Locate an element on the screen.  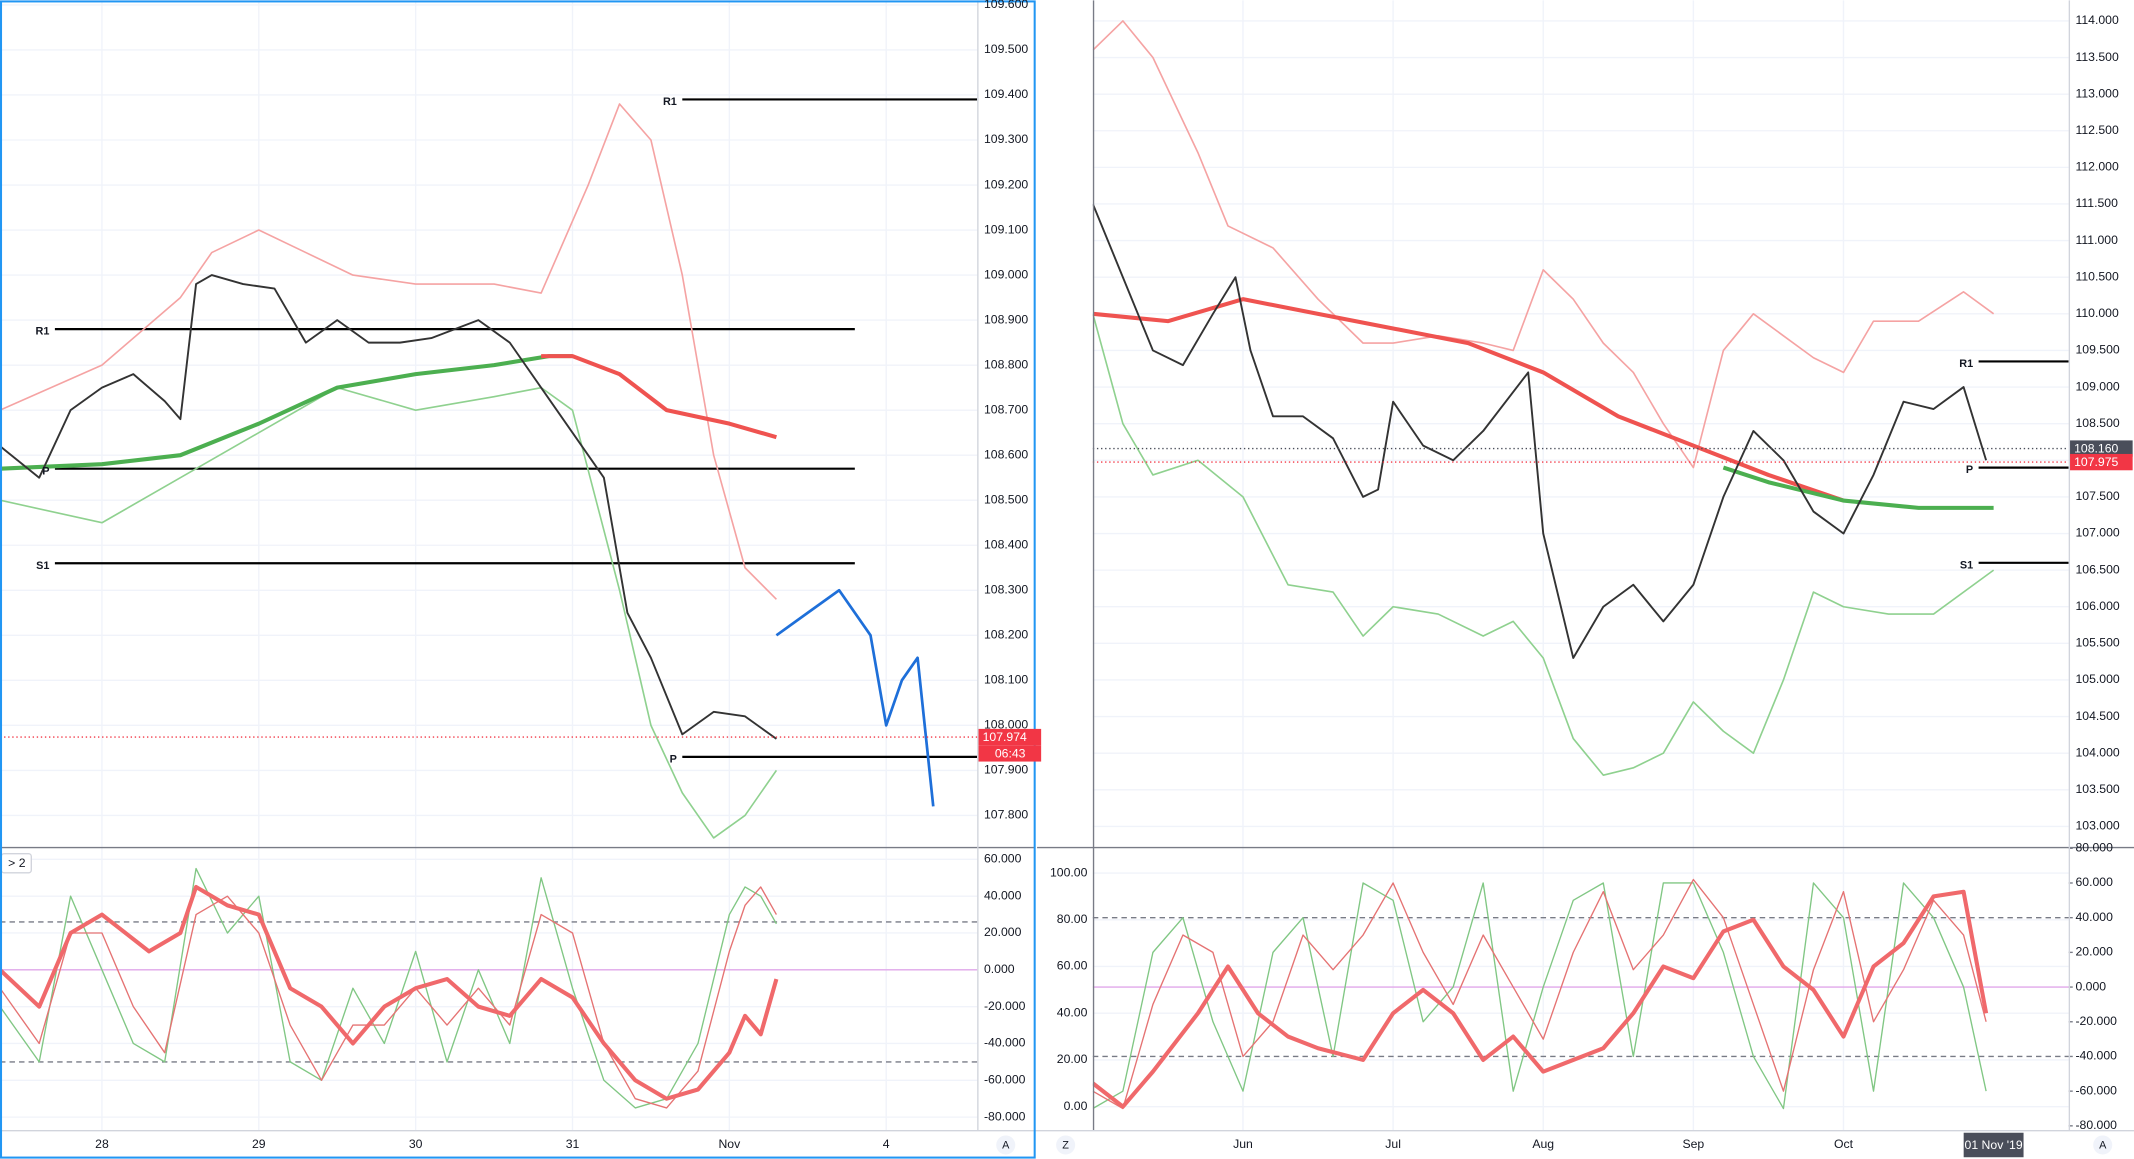
y2-tick-label: 0.000 is located at coordinates (2090, 986).